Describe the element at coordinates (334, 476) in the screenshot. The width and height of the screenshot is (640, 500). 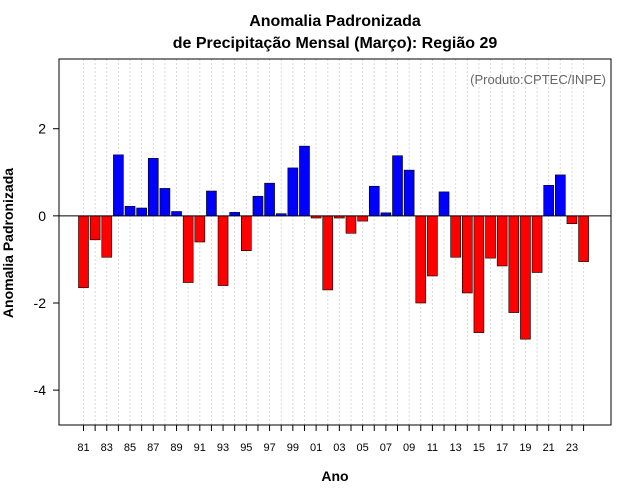
I see `x-axis-label: Ano` at that location.